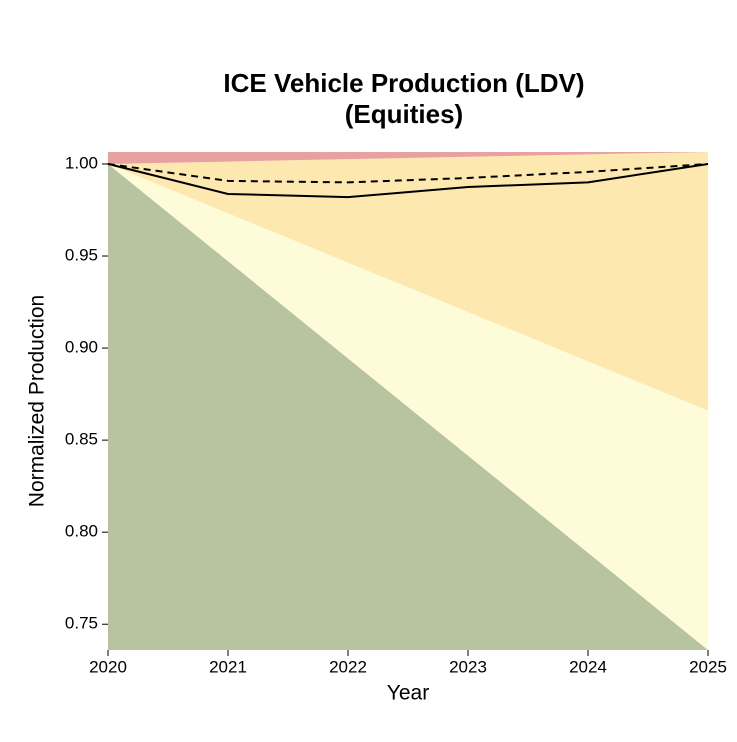 Image resolution: width=737 pixels, height=742 pixels. Describe the element at coordinates (588, 666) in the screenshot. I see `x-tick-label: 2024` at that location.